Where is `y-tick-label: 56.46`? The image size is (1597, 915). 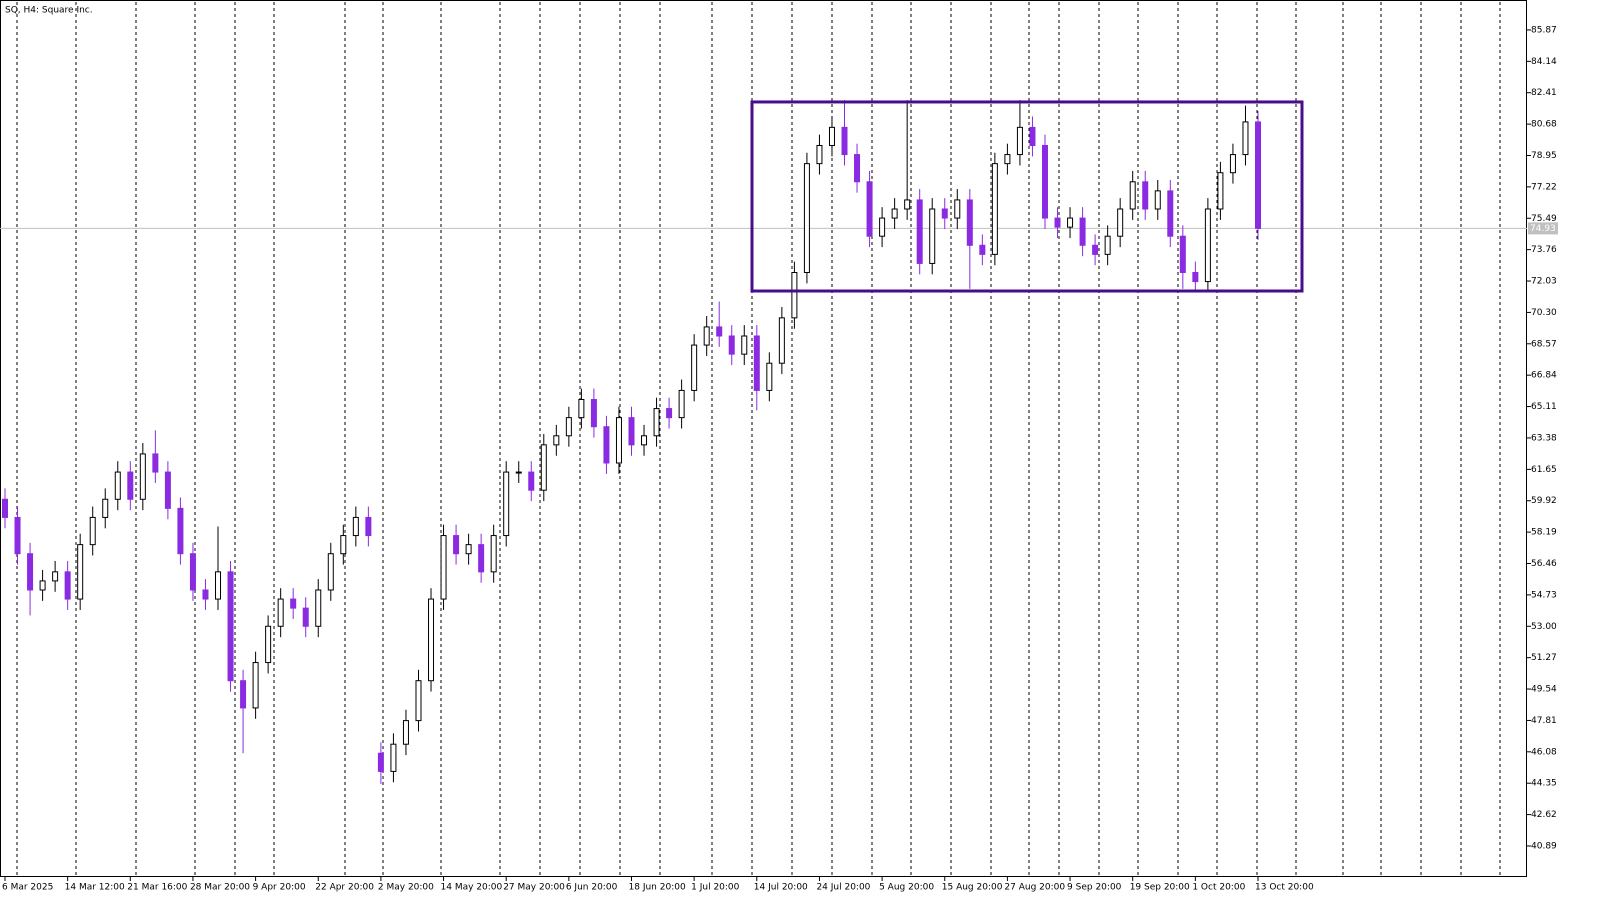 y-tick-label: 56.46 is located at coordinates (1544, 564).